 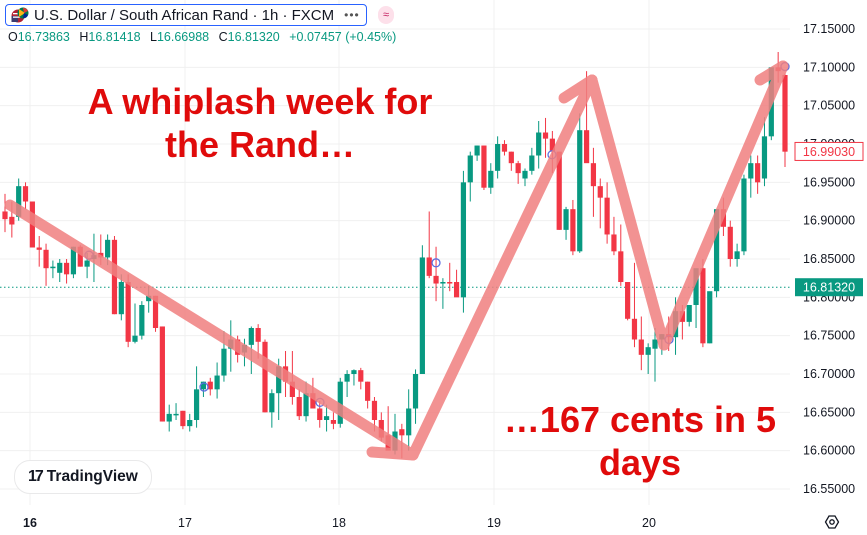 What do you see at coordinates (649, 523) in the screenshot?
I see `x-axis-tick: 20` at bounding box center [649, 523].